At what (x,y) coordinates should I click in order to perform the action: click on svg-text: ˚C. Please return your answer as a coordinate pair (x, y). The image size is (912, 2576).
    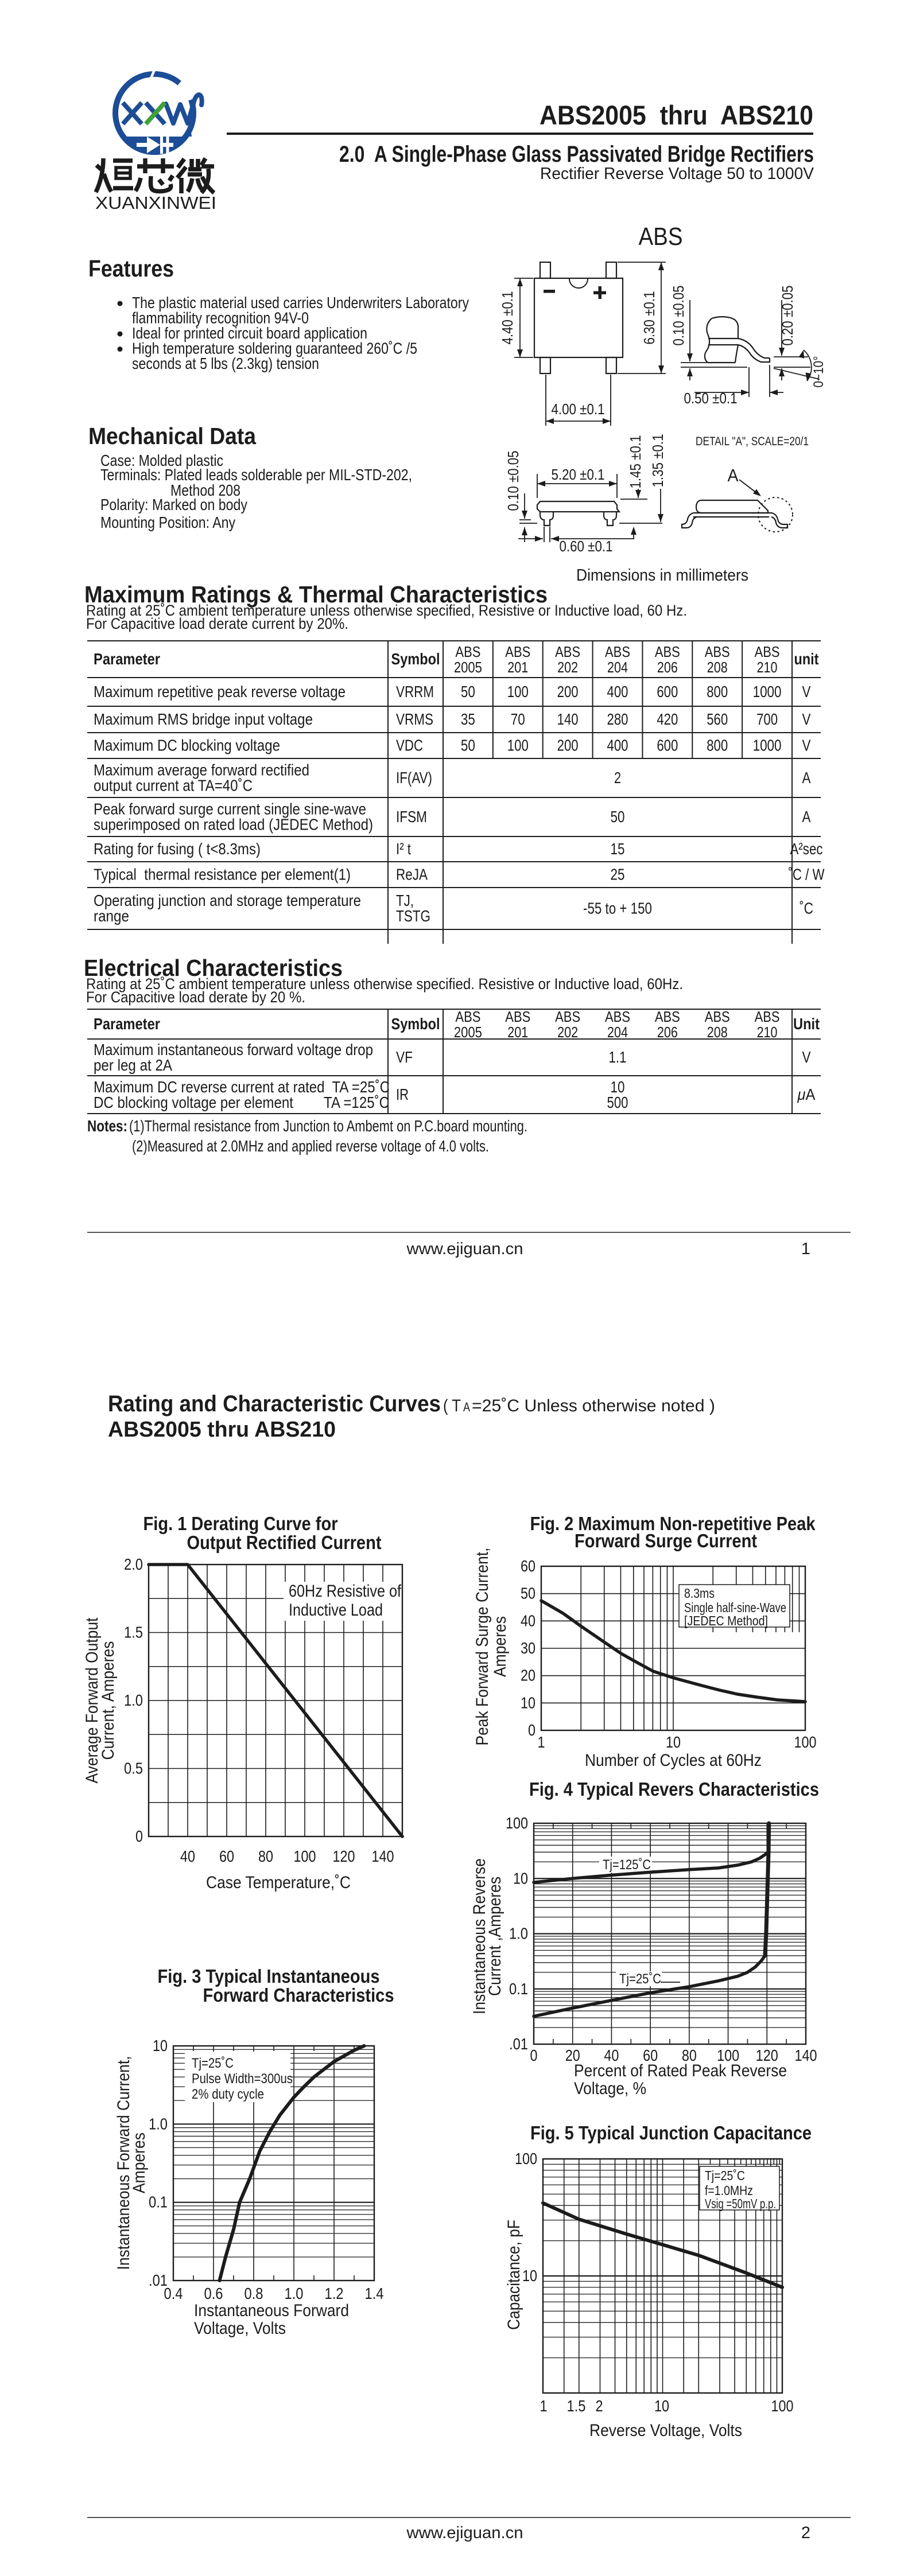
    Looking at the image, I should click on (807, 908).